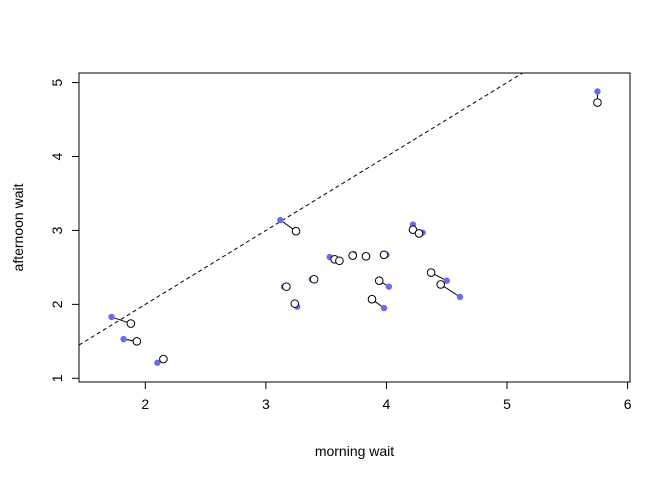  I want to click on x-axis: 2 3 4 5 6, so click(386, 396).